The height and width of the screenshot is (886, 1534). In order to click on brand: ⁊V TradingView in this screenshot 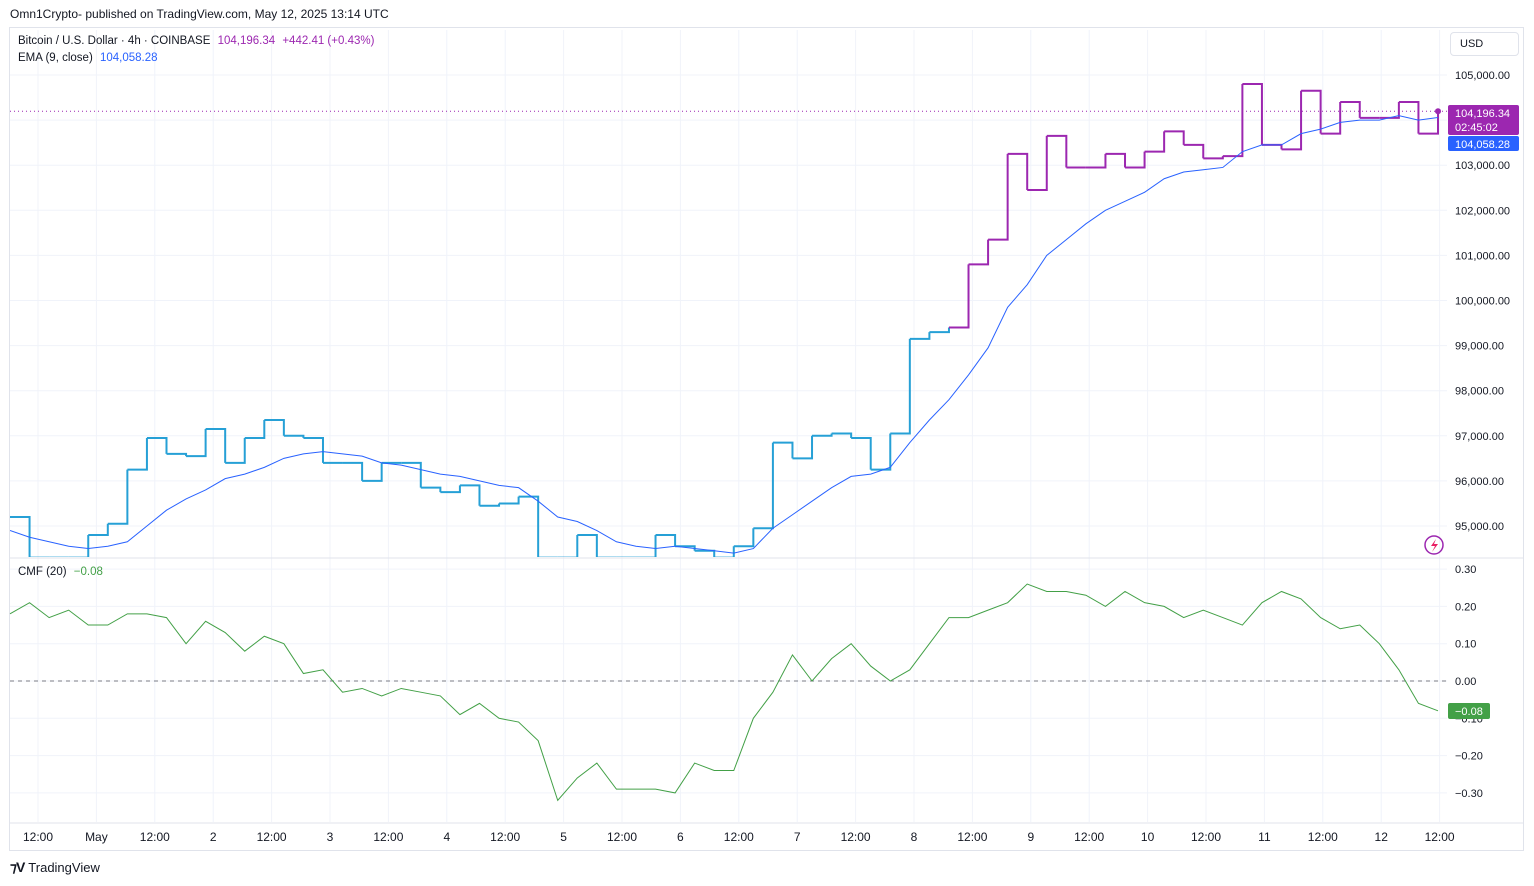, I will do `click(55, 867)`.